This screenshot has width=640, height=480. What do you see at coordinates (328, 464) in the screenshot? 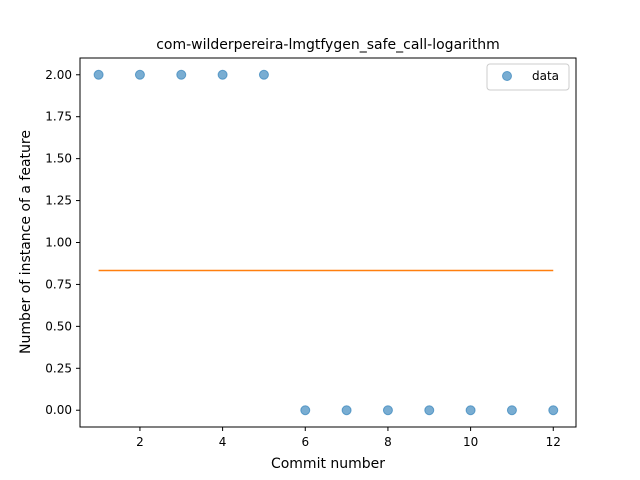
I see `x-axis-label: Commit number` at bounding box center [328, 464].